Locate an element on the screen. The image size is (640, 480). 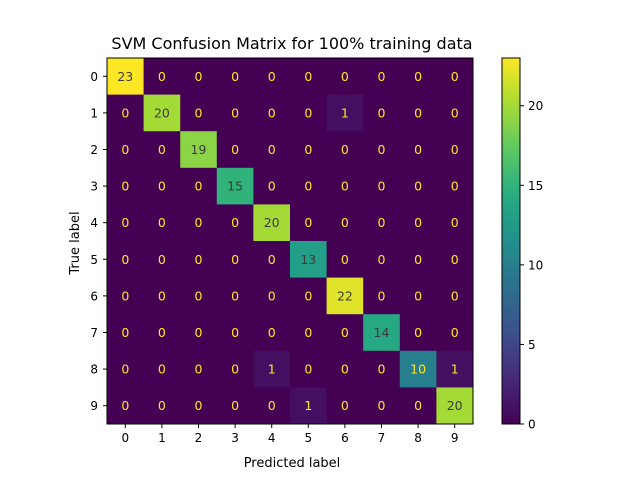
x-tick-label: 0 is located at coordinates (125, 438).